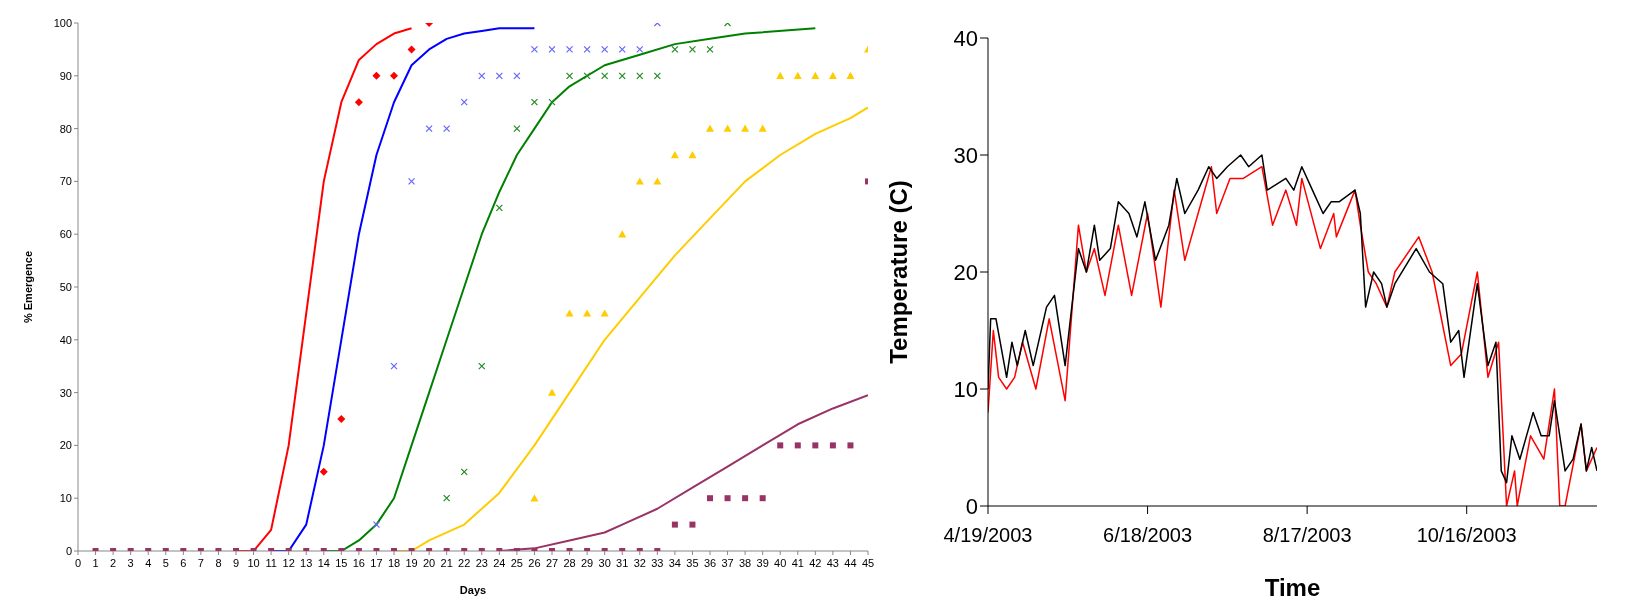  I want to click on x-tick-label: 32, so click(639, 562).